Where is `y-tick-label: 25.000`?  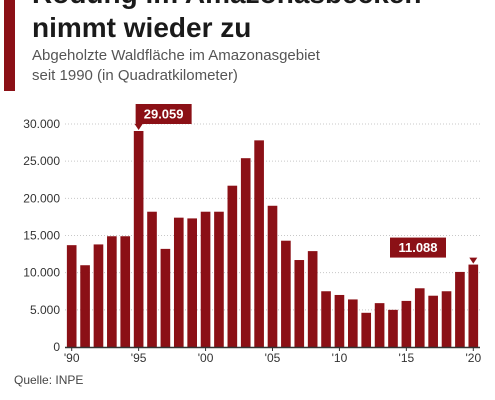
y-tick-label: 25.000 is located at coordinates (41, 161).